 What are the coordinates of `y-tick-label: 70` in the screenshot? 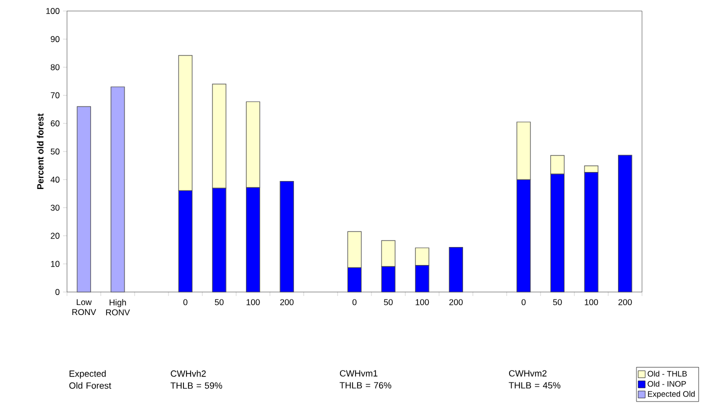 It's located at (55, 95).